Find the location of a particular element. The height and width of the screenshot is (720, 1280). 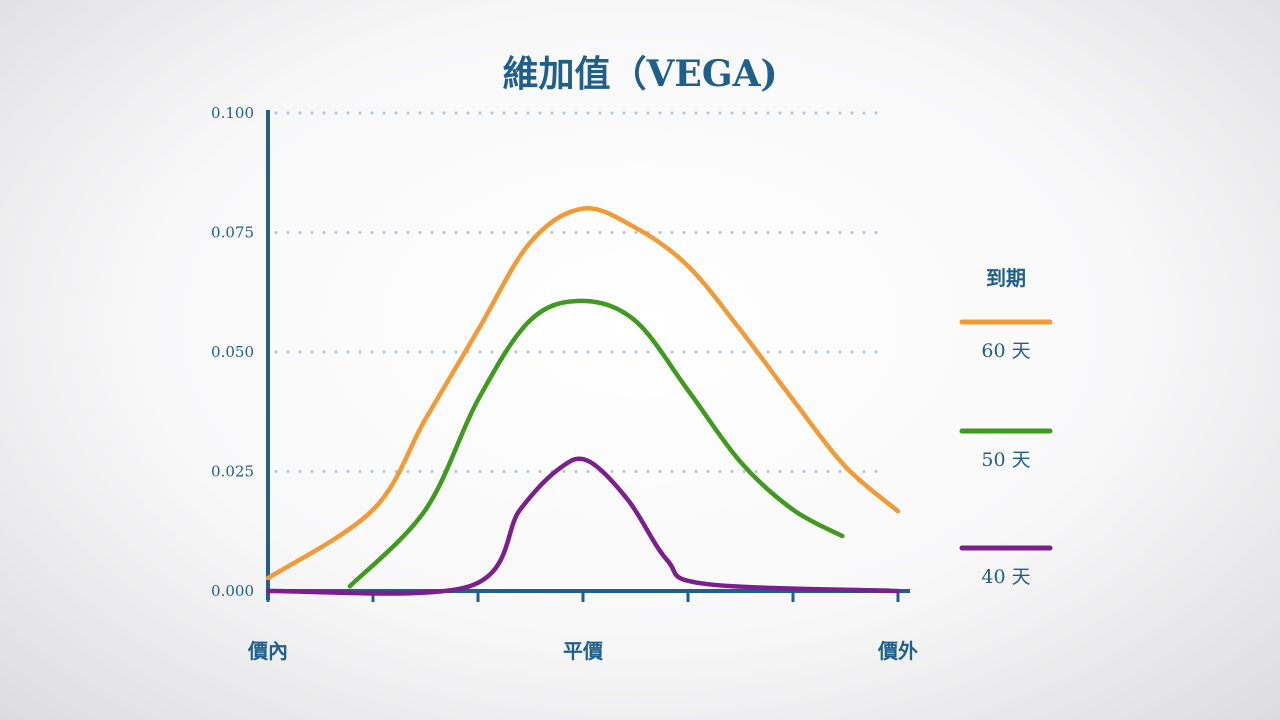

chart-title: 維加值（VEGA) is located at coordinates (639, 74).